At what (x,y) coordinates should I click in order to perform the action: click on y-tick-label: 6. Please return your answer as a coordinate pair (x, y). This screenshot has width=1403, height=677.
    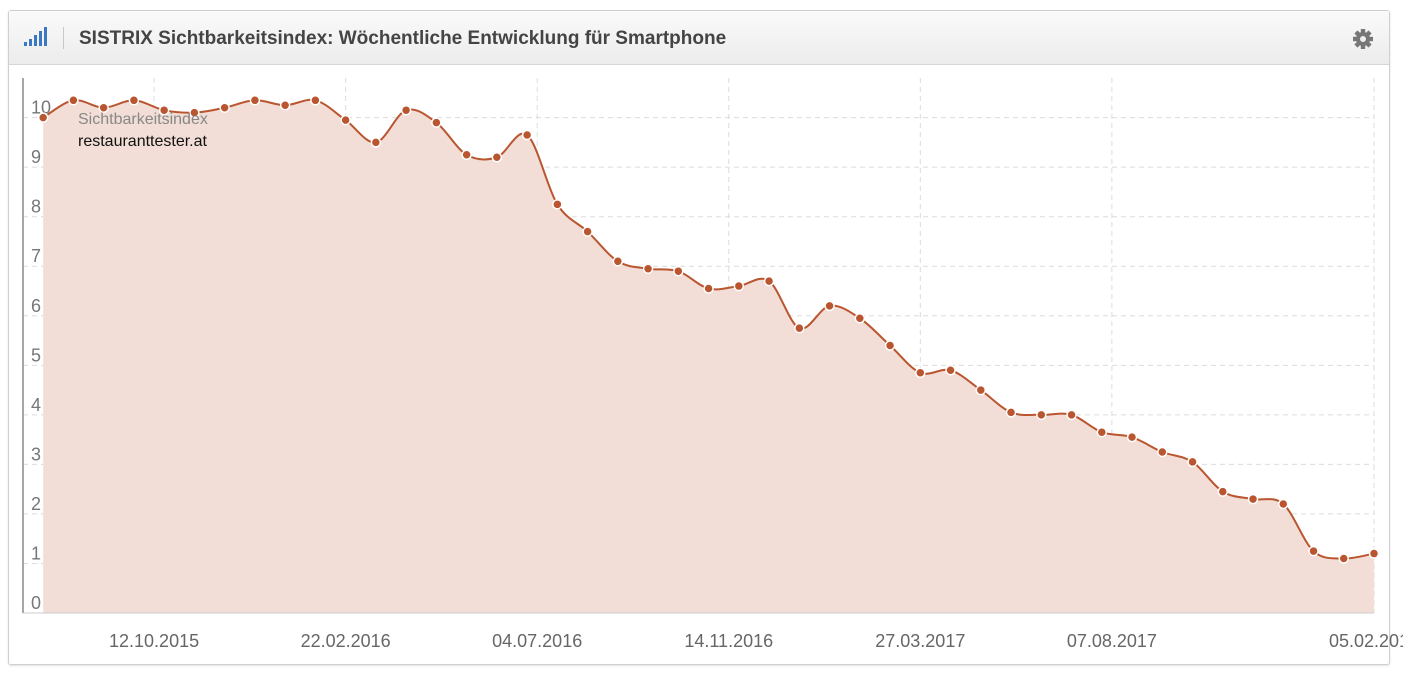
    Looking at the image, I should click on (36, 306).